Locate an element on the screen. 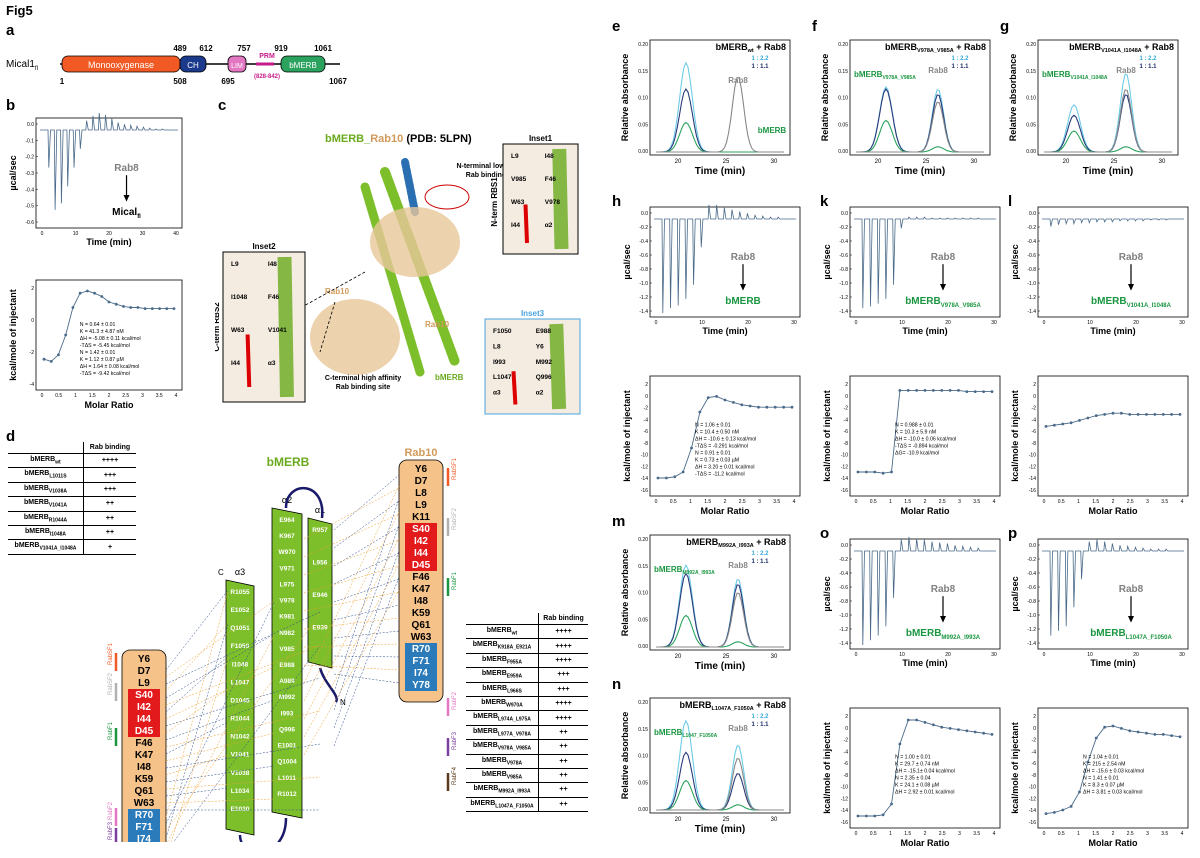  rab10-residue: R70 is located at coordinates (421, 649).